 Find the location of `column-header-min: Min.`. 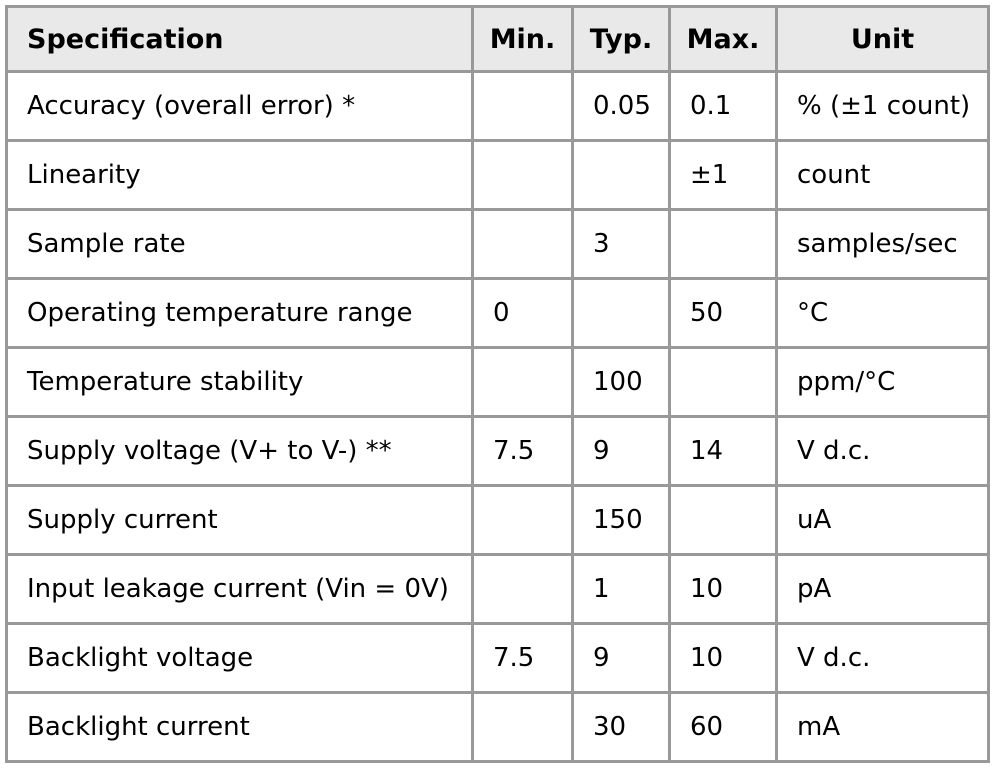

column-header-min: Min. is located at coordinates (522, 39).